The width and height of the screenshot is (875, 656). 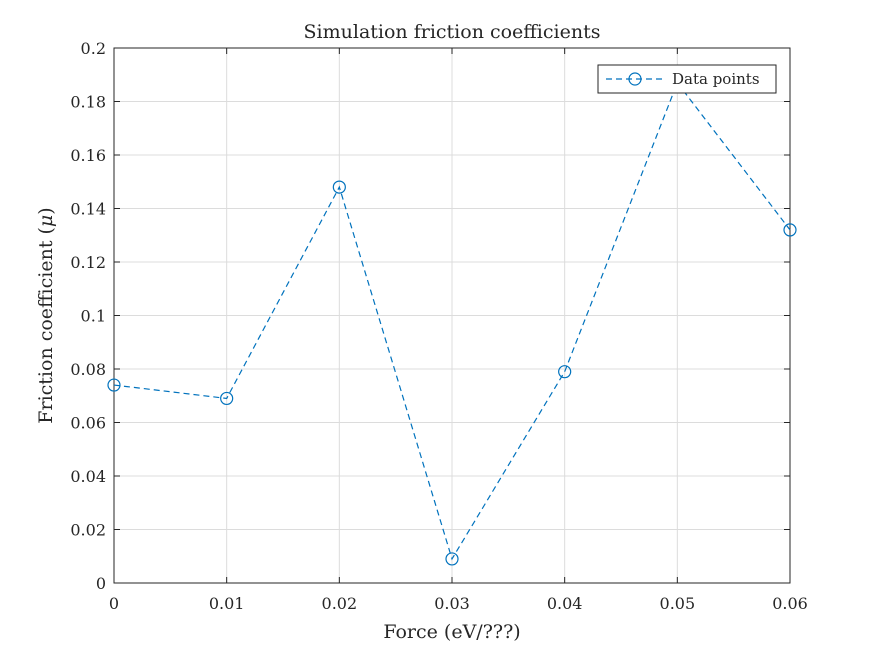 I want to click on y-tick-label: 0.02, so click(x=88, y=530).